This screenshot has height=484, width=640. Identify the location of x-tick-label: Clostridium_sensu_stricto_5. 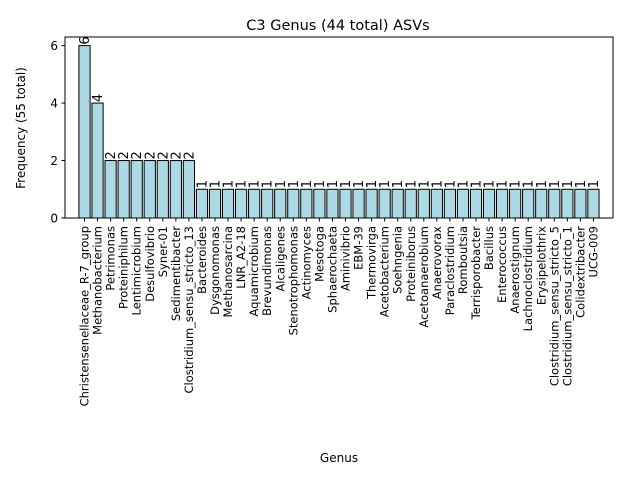
(554, 306).